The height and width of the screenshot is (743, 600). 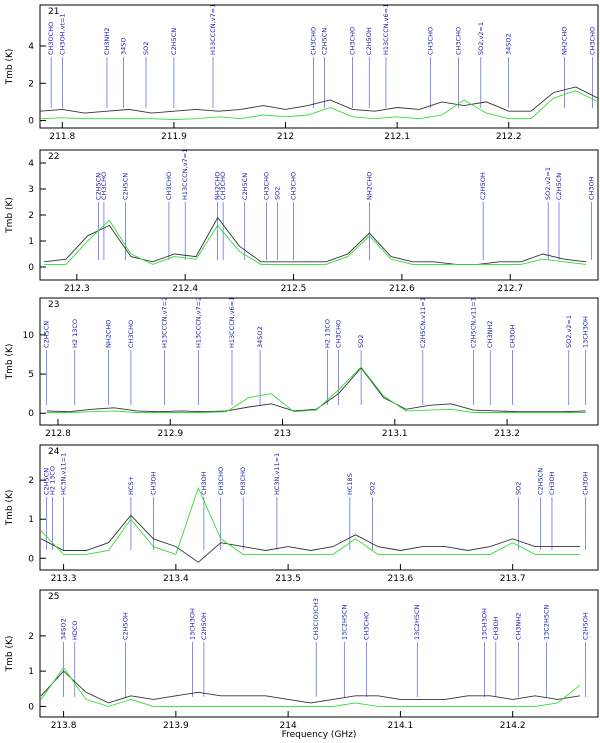 I want to click on x-tick-label: 212.4, so click(x=185, y=289).